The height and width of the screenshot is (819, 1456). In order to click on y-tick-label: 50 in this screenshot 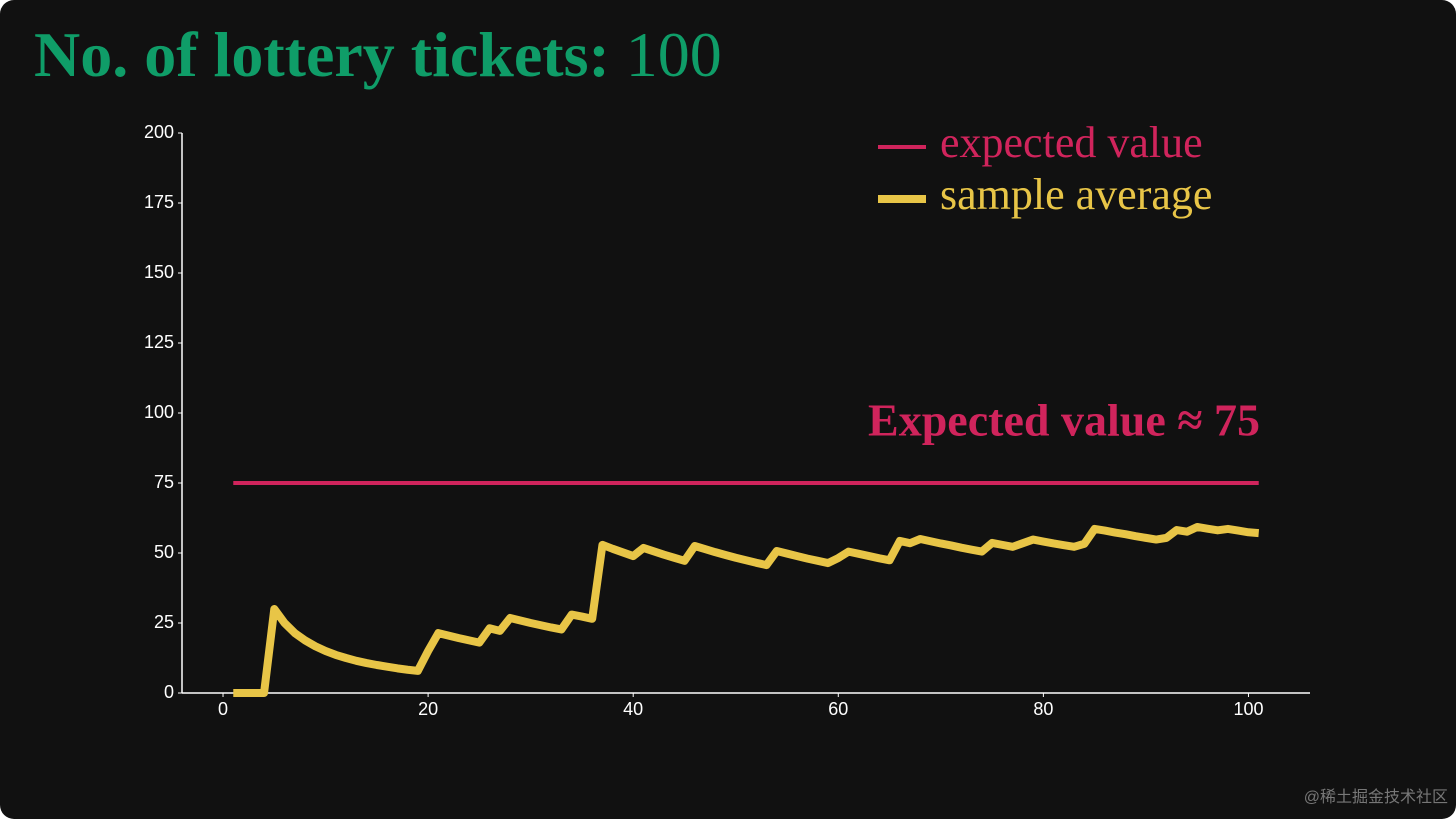, I will do `click(164, 552)`.